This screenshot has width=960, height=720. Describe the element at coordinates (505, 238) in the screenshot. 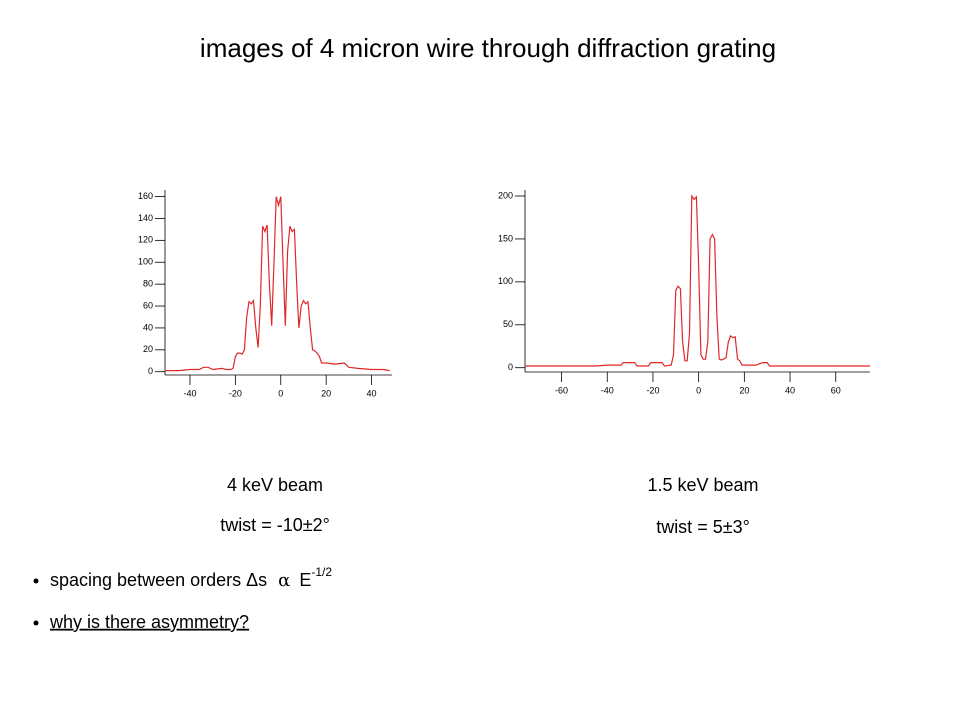

I see `y-tick-label: 150` at that location.